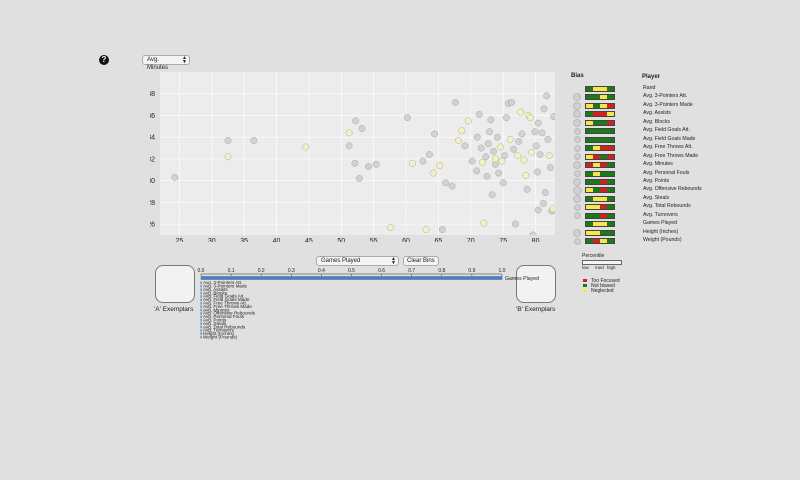  What do you see at coordinates (669, 138) in the screenshot?
I see `bias-attribute-label: Avg. Field Goals Made` at bounding box center [669, 138].